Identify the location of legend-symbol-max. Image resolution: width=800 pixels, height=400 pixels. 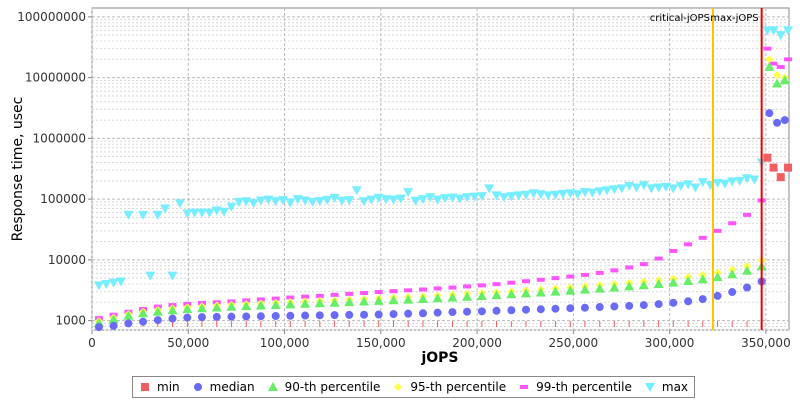
(649, 387).